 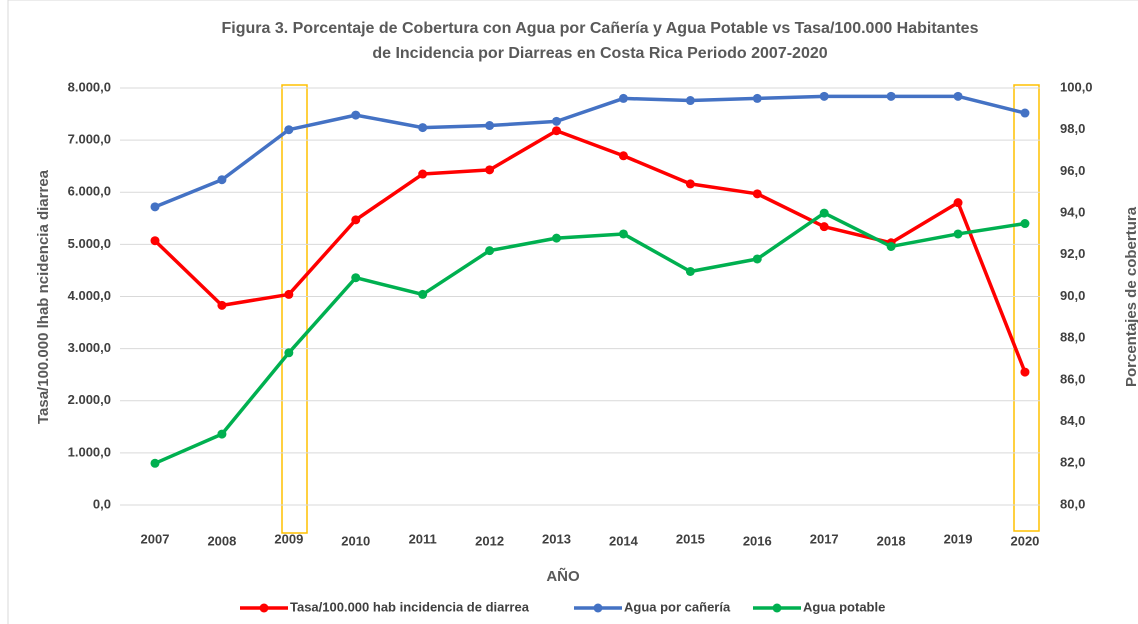 I want to click on series-line, so click(x=590, y=151).